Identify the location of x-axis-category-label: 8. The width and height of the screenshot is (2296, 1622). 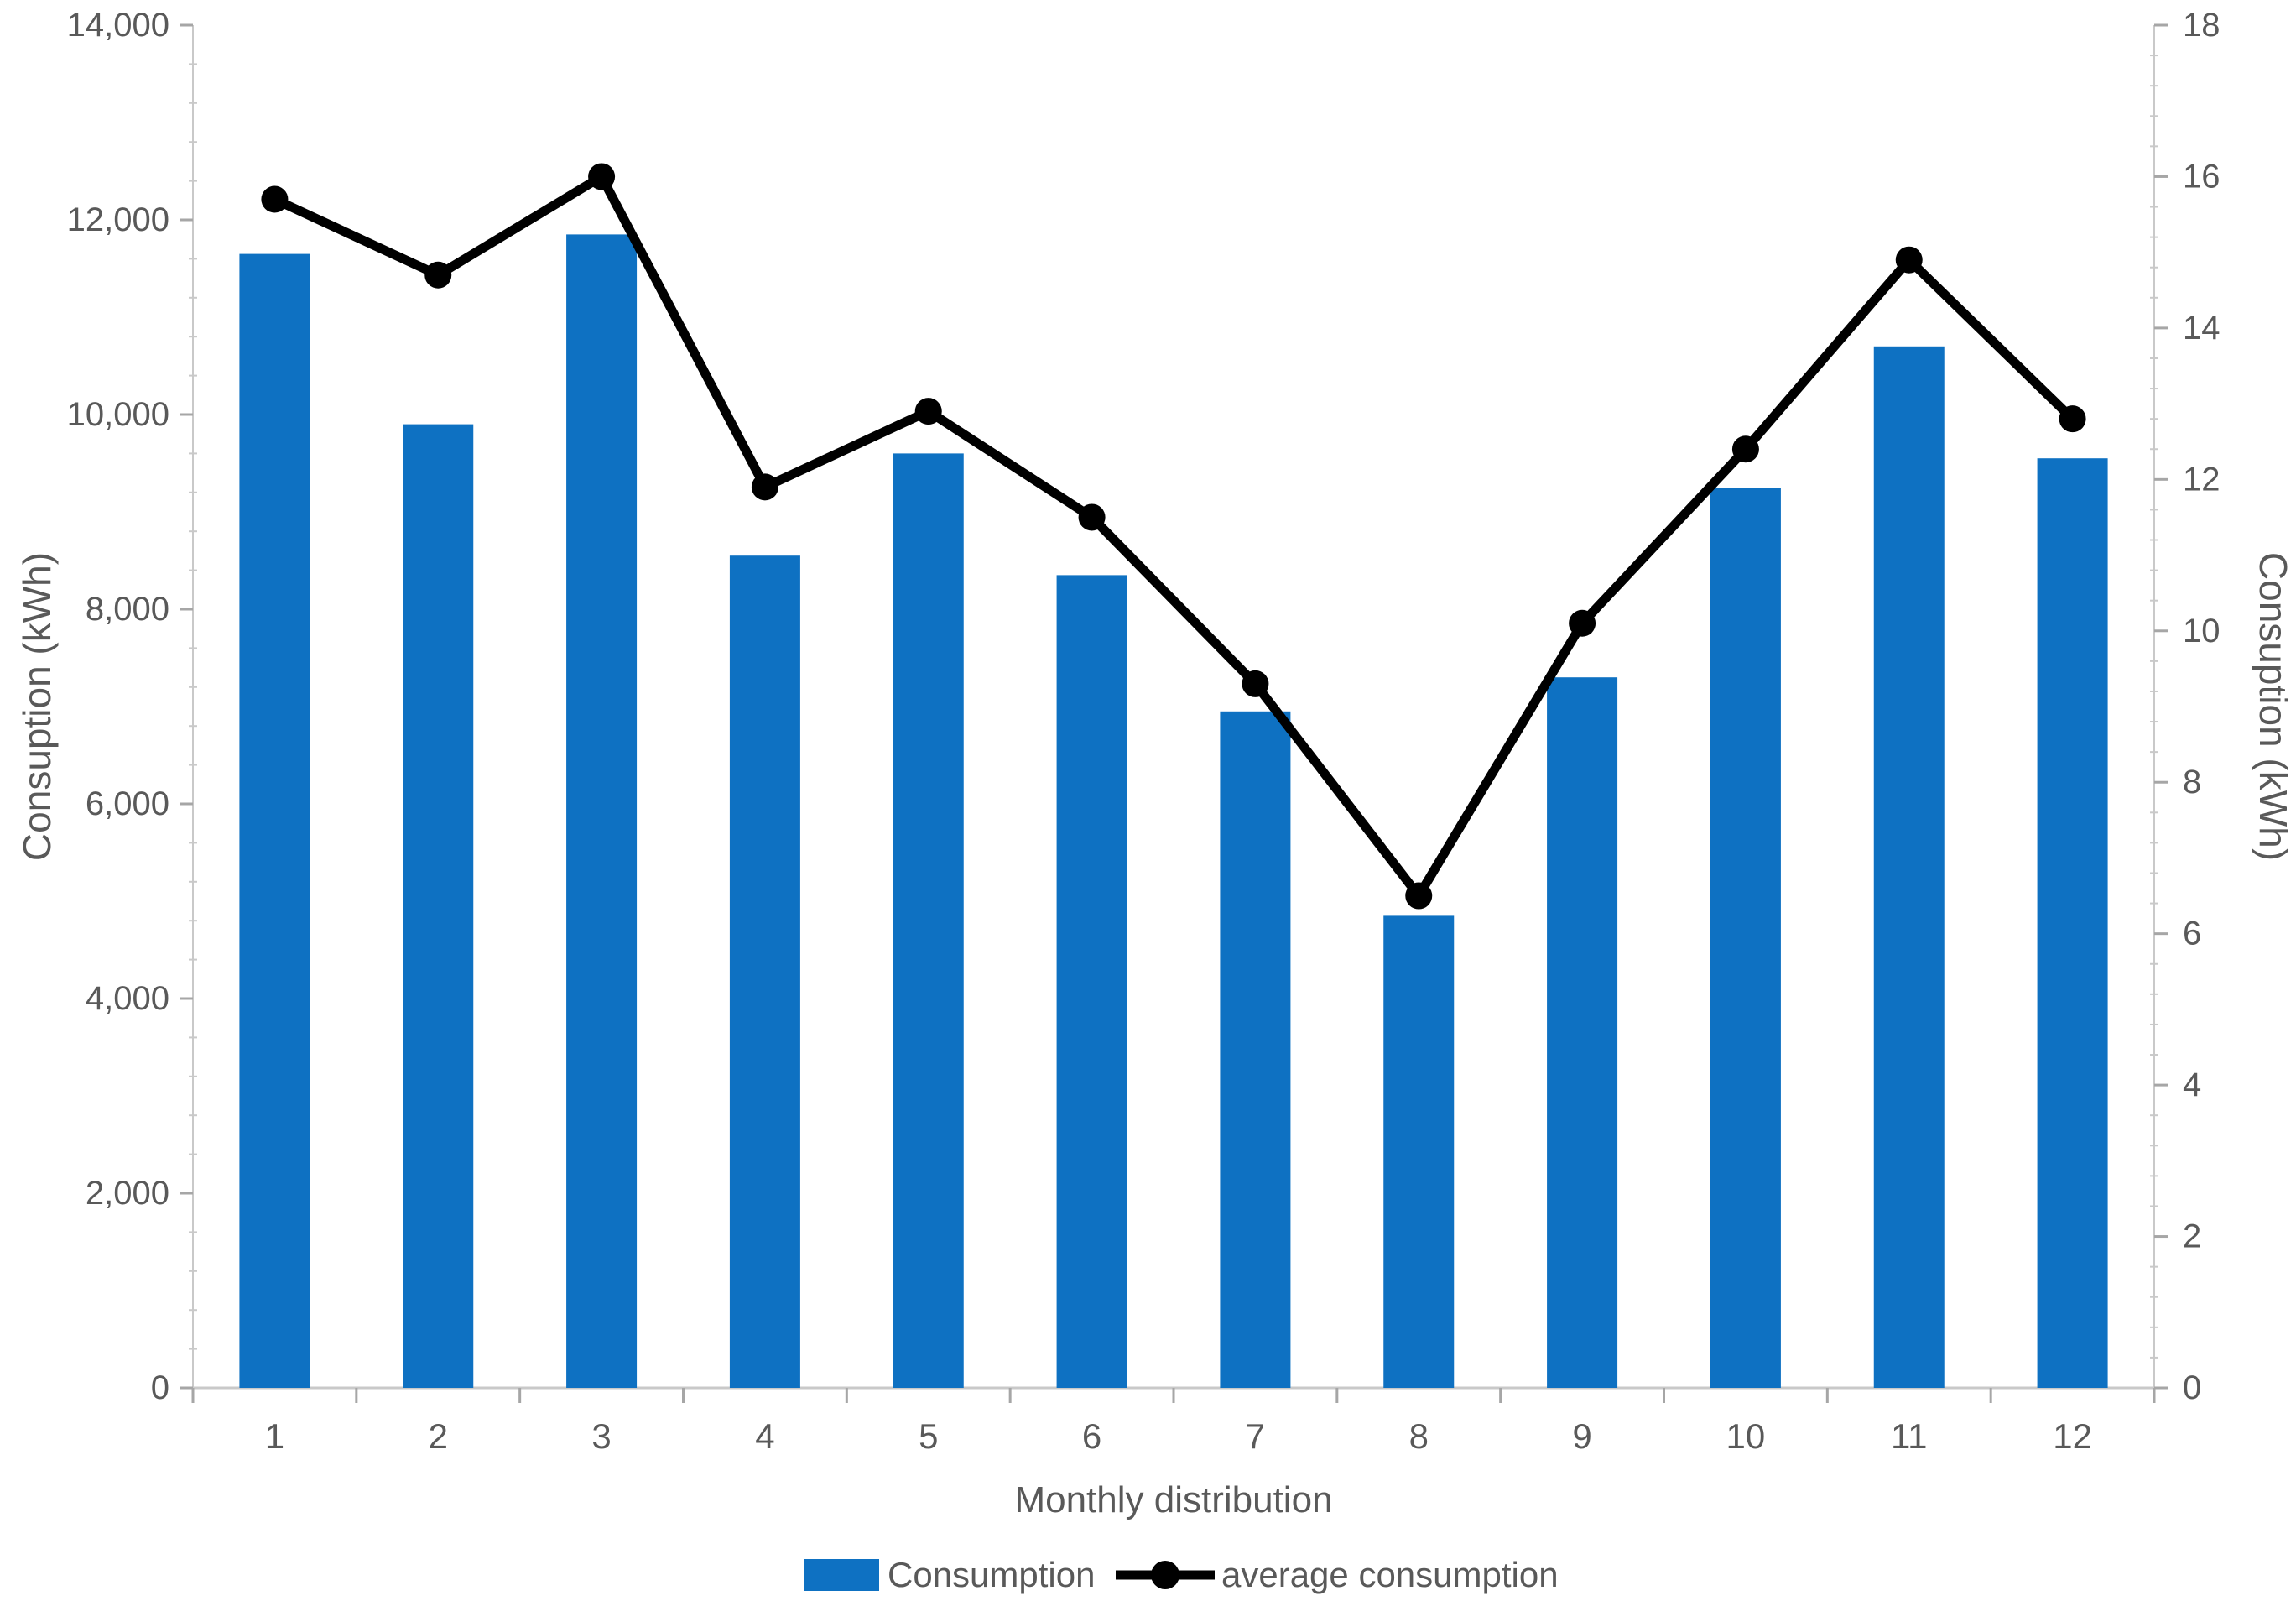
(1419, 1436).